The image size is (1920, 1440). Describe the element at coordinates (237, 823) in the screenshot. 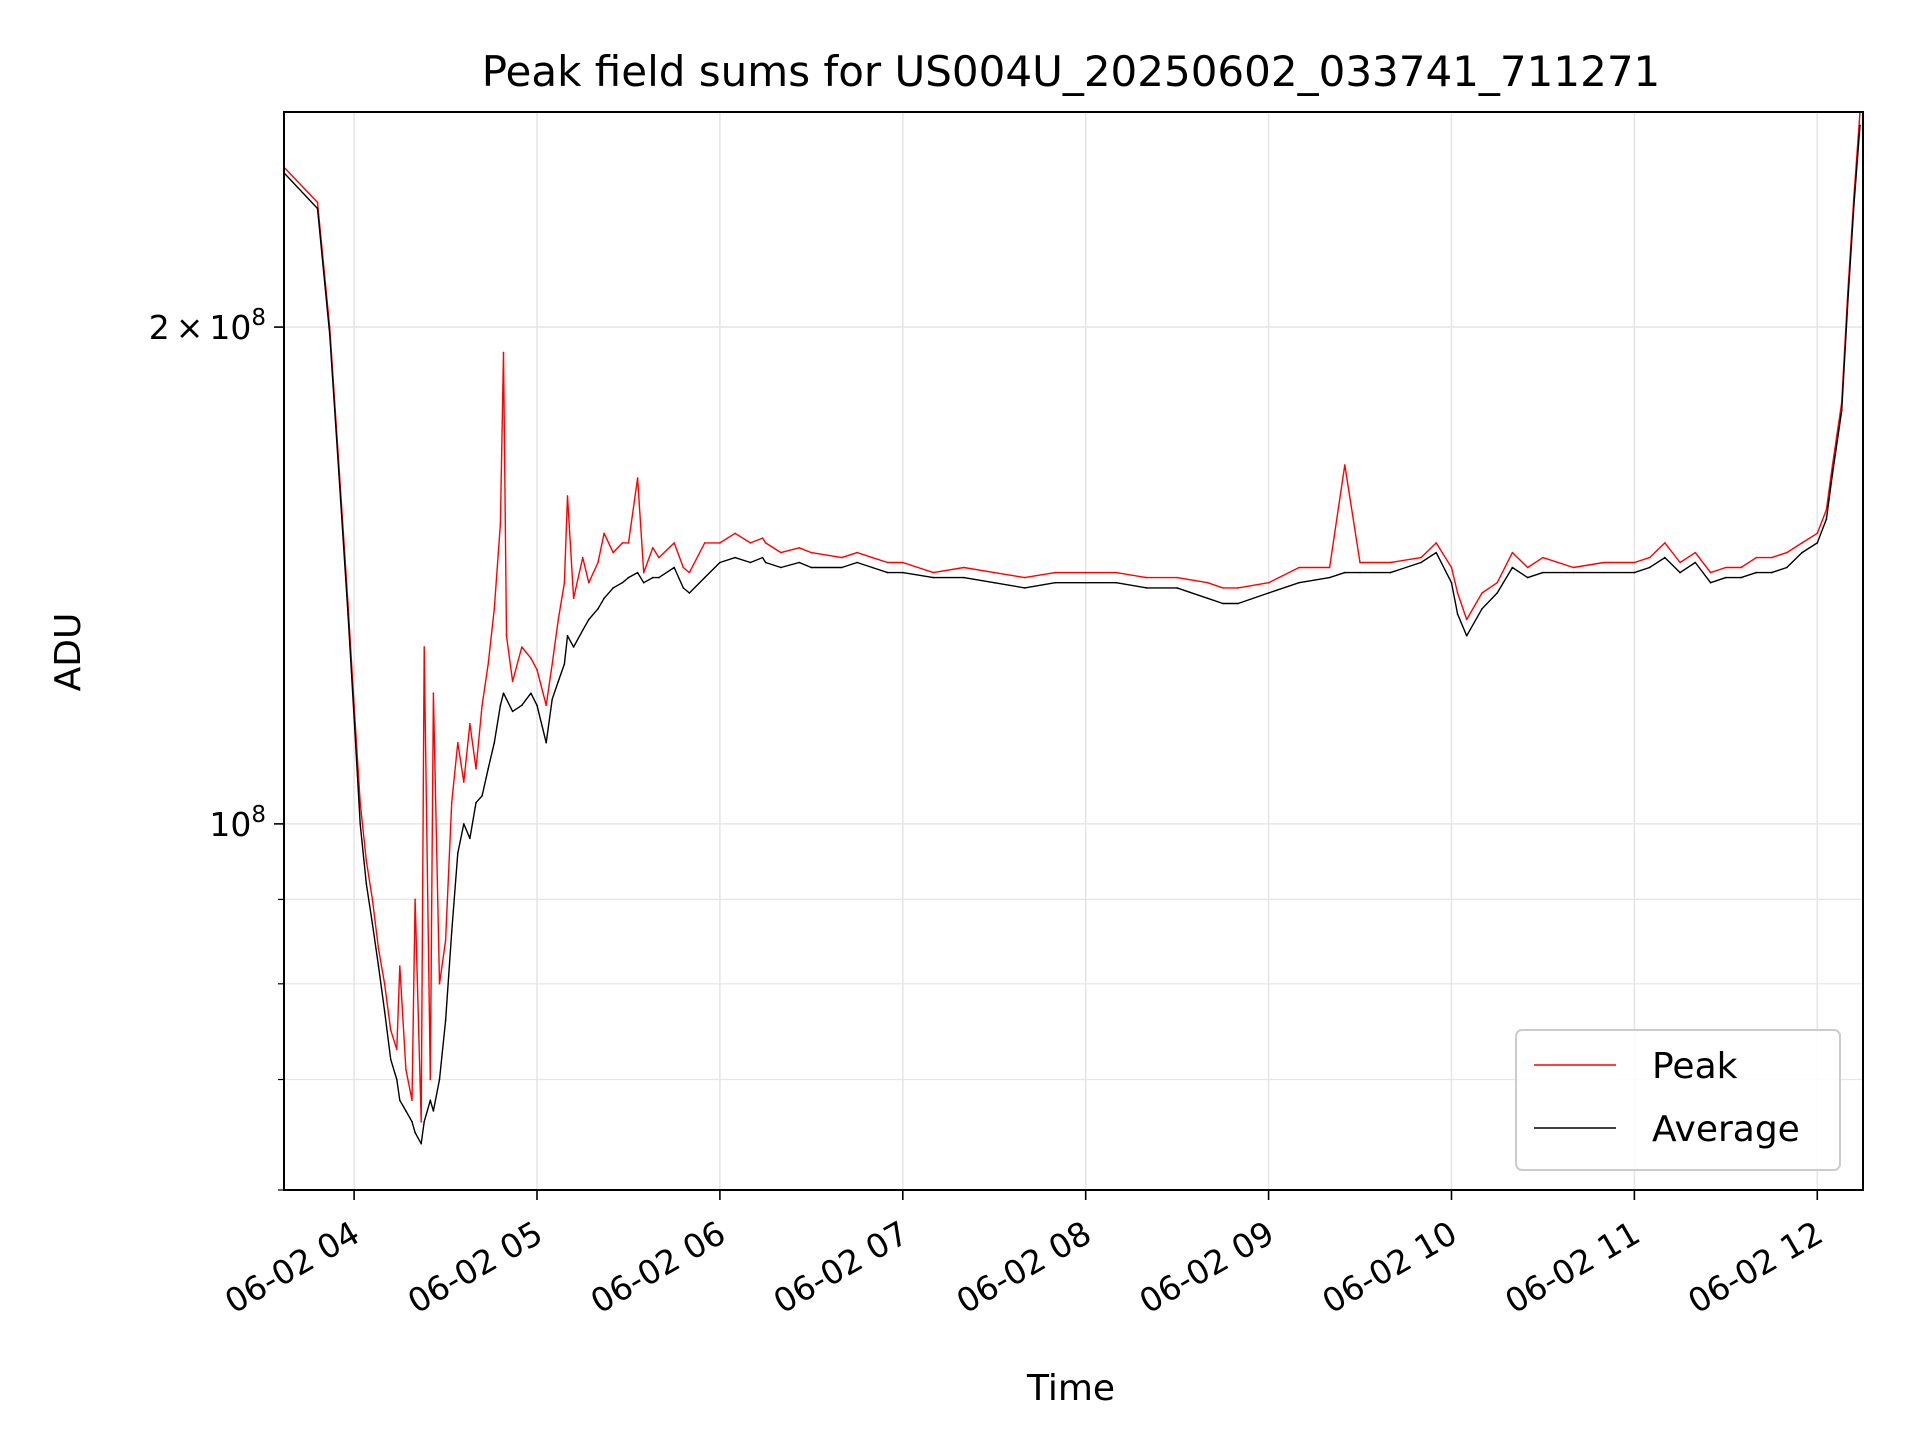

I see `y-tick-label: 108` at that location.